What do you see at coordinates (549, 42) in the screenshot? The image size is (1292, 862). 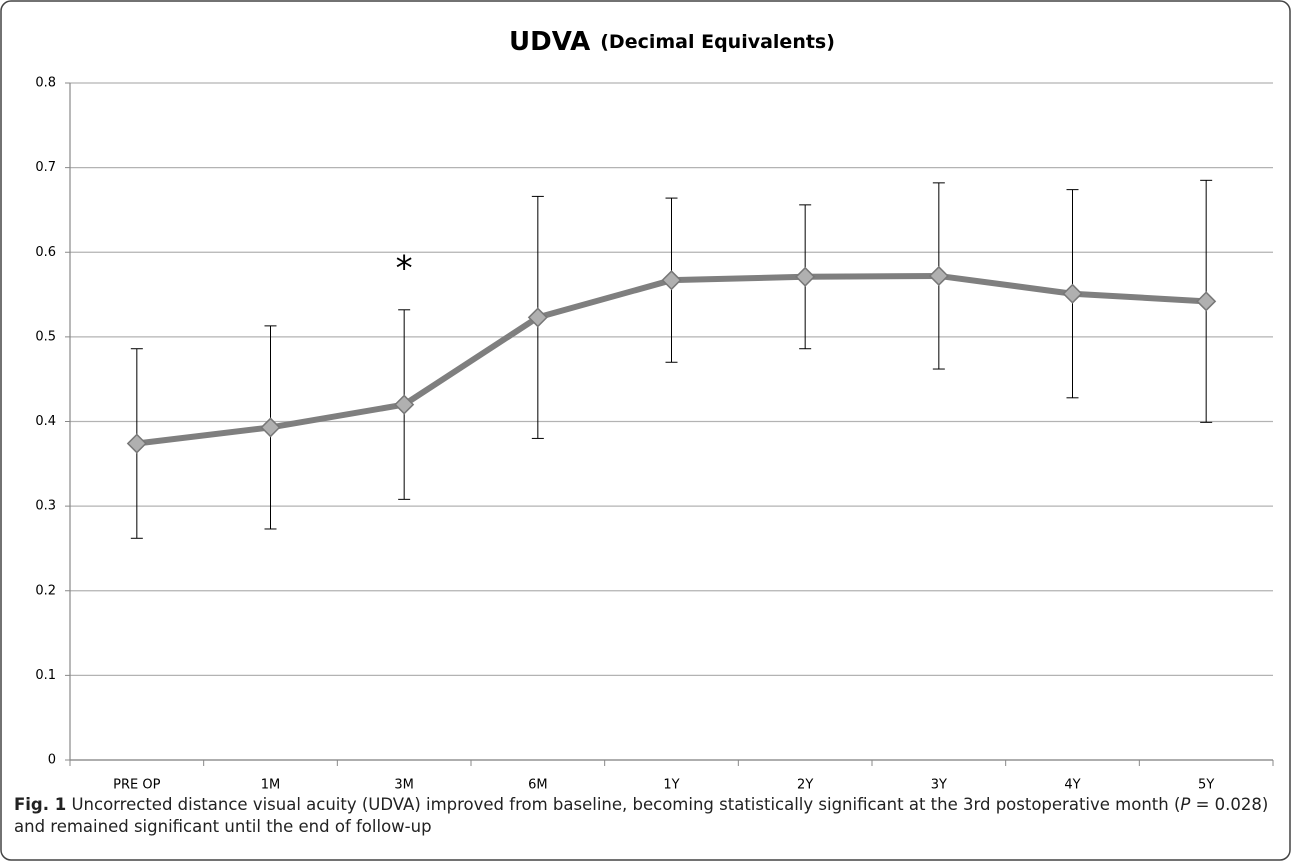 I see `chart-title: UDVA` at bounding box center [549, 42].